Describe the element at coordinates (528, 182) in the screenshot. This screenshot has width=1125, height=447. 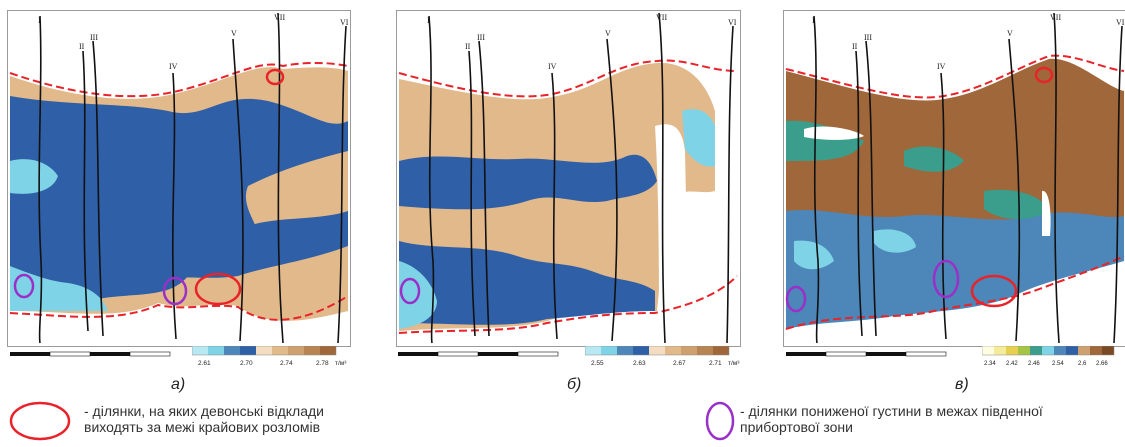
I see `map-b-blue-zone` at that location.